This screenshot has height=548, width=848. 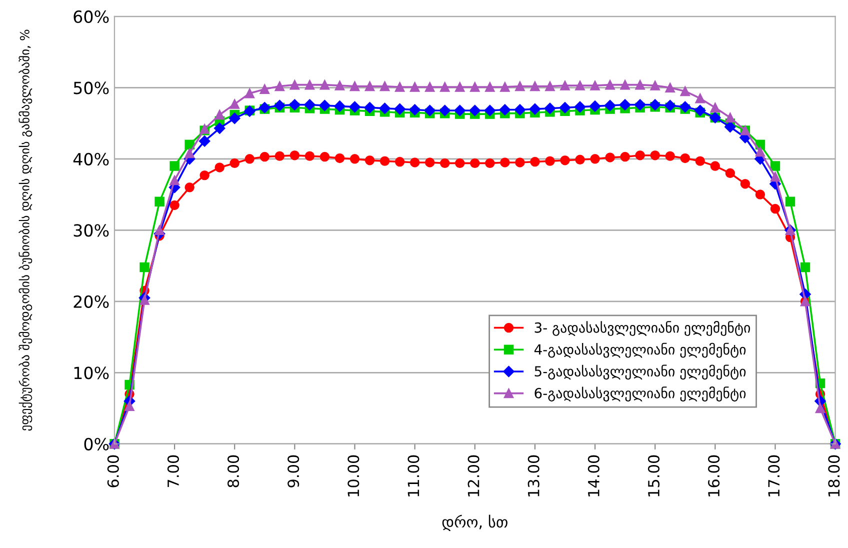 I want to click on y-tick-label: 20%, so click(x=91, y=301).